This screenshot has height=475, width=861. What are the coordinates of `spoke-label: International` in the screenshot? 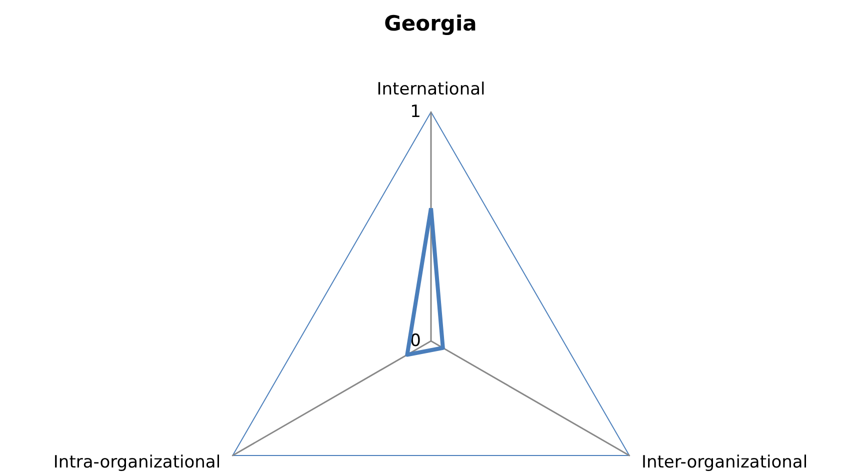 It's located at (431, 90).